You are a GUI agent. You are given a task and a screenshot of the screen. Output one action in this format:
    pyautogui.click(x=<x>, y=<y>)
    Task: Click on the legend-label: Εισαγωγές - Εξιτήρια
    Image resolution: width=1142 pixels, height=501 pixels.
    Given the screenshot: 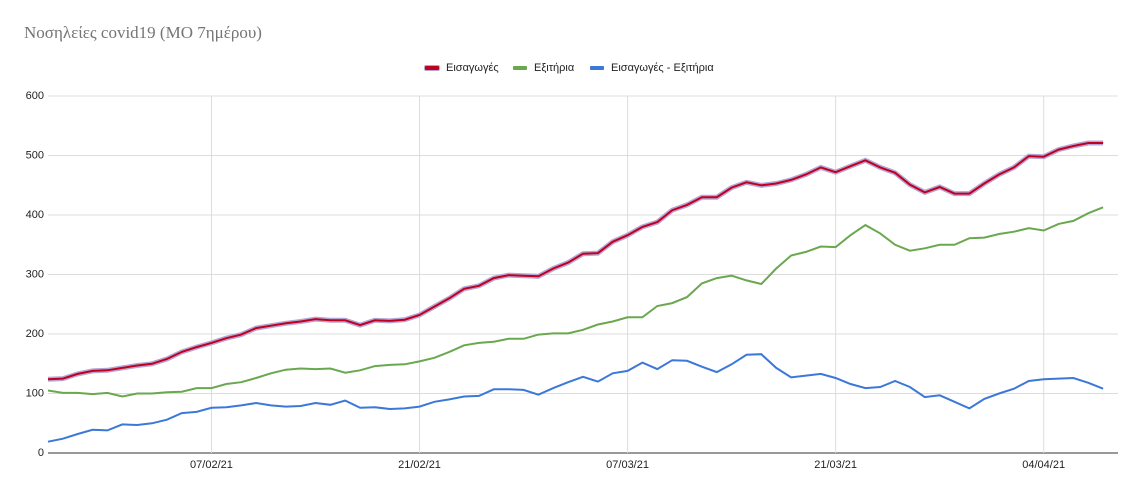 What is the action you would take?
    pyautogui.click(x=662, y=68)
    